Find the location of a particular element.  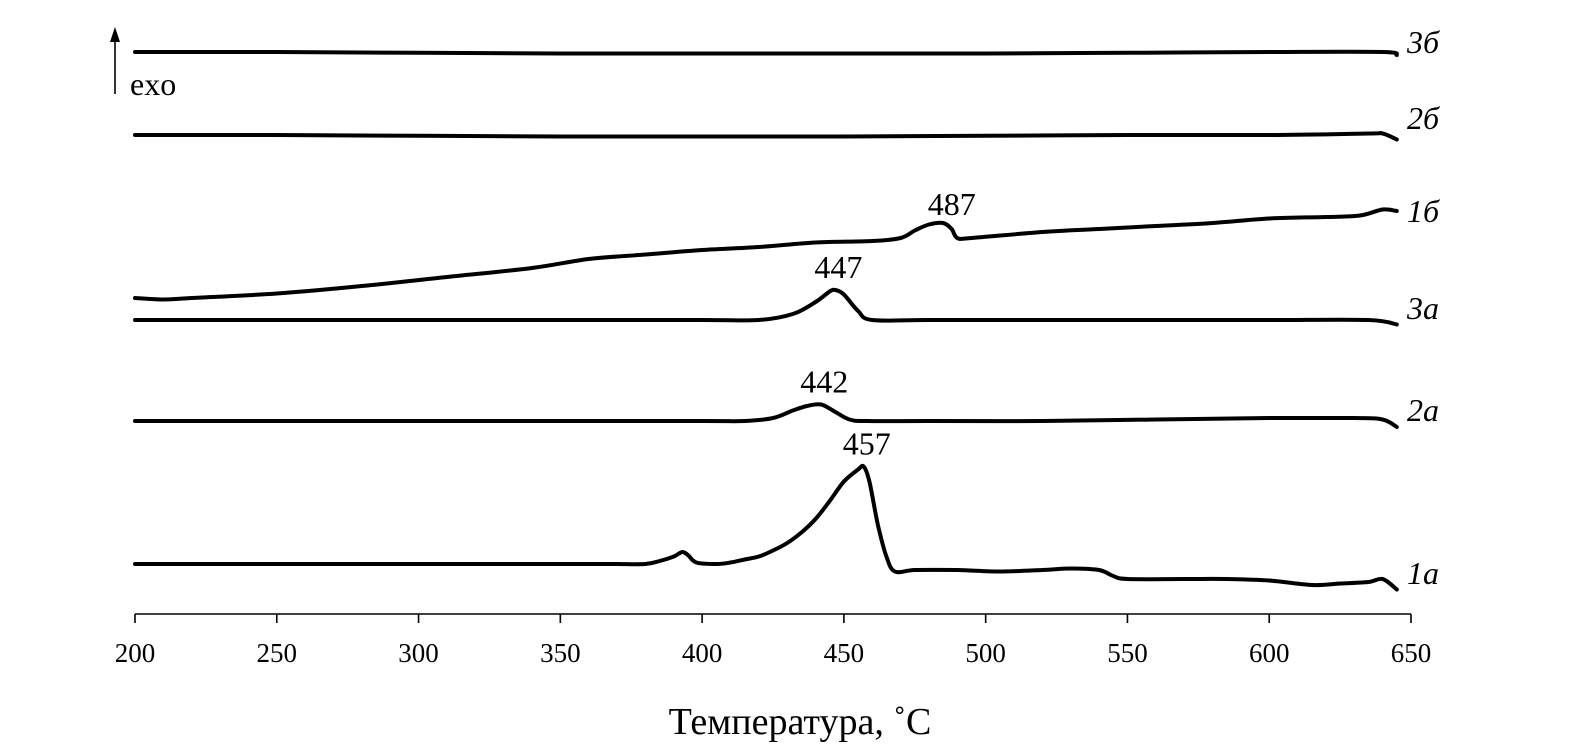

x-tick-label: 600 is located at coordinates (1269, 653).